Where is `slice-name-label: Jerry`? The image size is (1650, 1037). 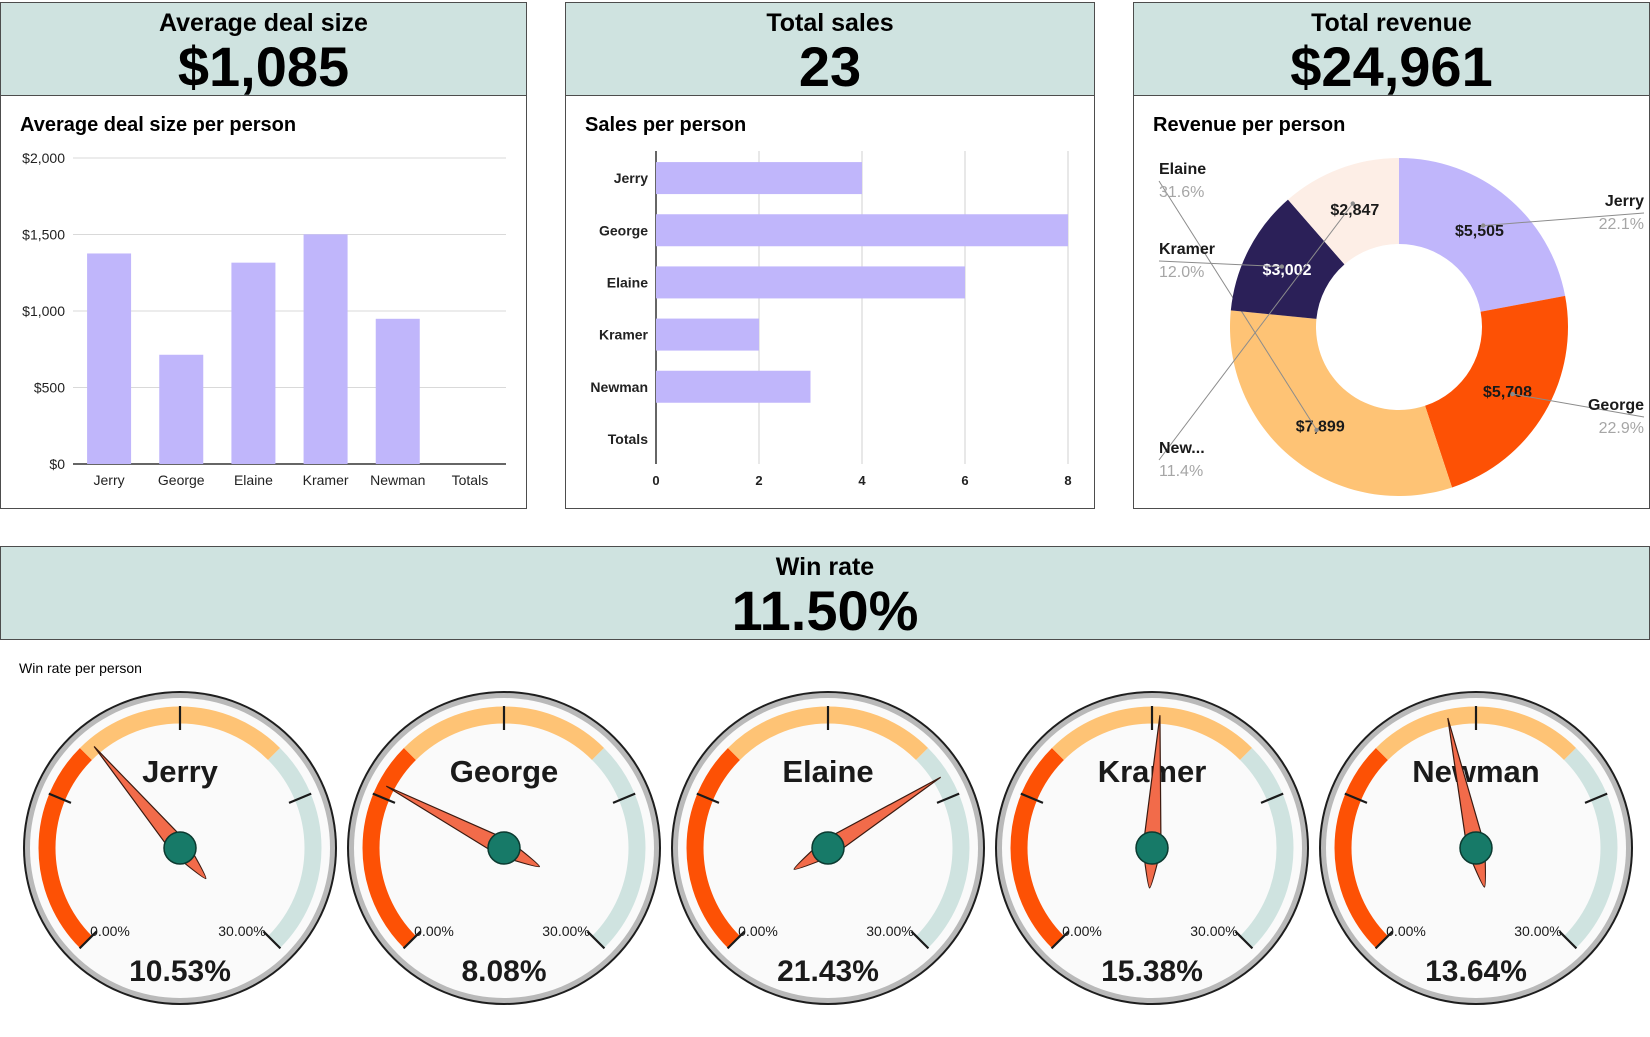 slice-name-label: Jerry is located at coordinates (1624, 201).